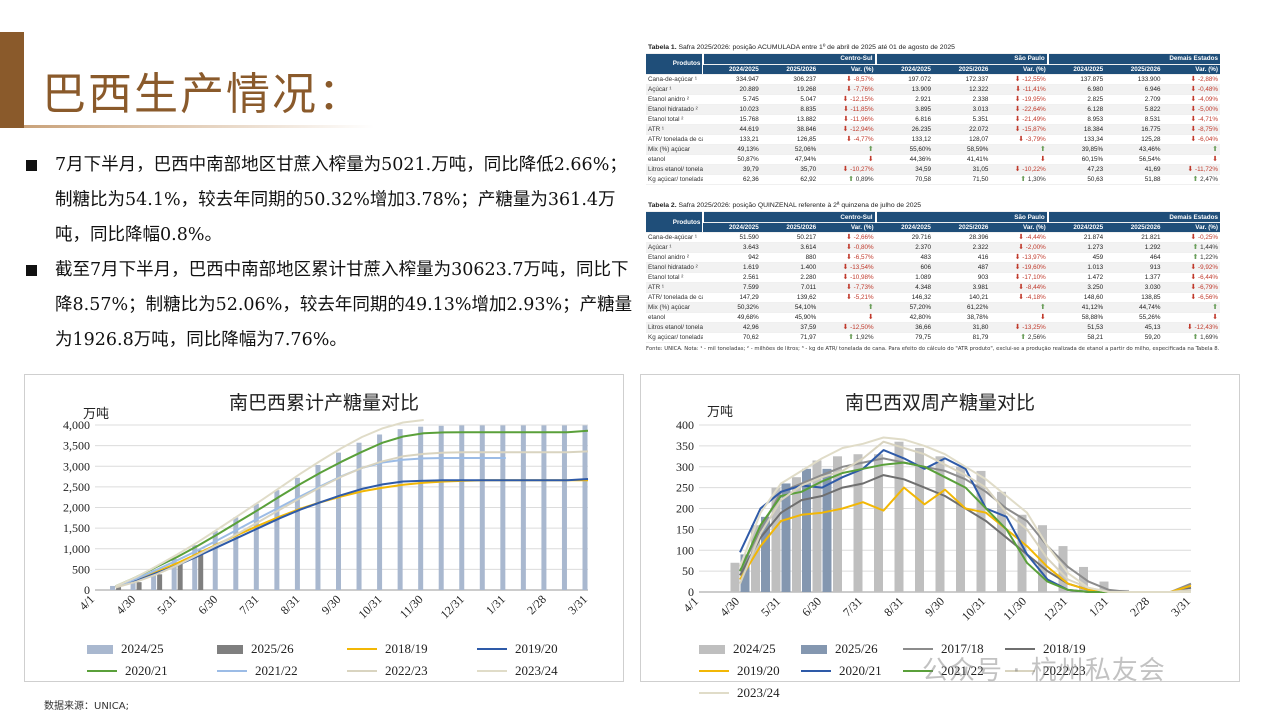 Image resolution: width=1280 pixels, height=720 pixels. I want to click on value-cell: 133,34, so click(1076, 139).